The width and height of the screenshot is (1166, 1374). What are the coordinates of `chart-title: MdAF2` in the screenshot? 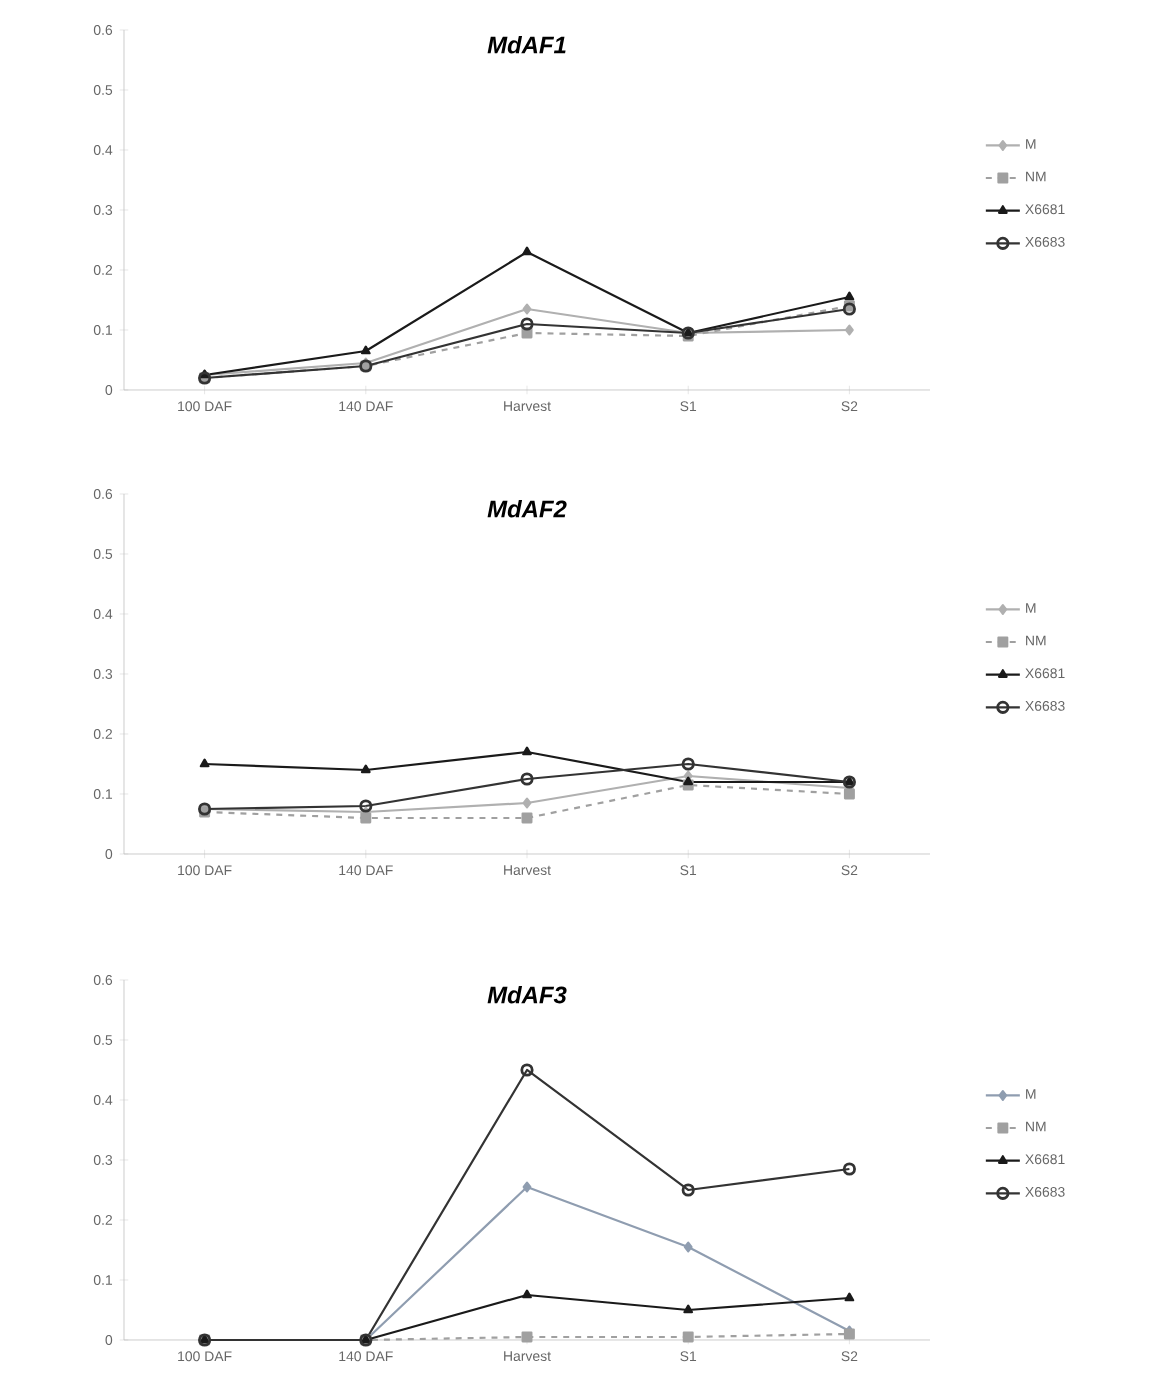 It's located at (527, 508).